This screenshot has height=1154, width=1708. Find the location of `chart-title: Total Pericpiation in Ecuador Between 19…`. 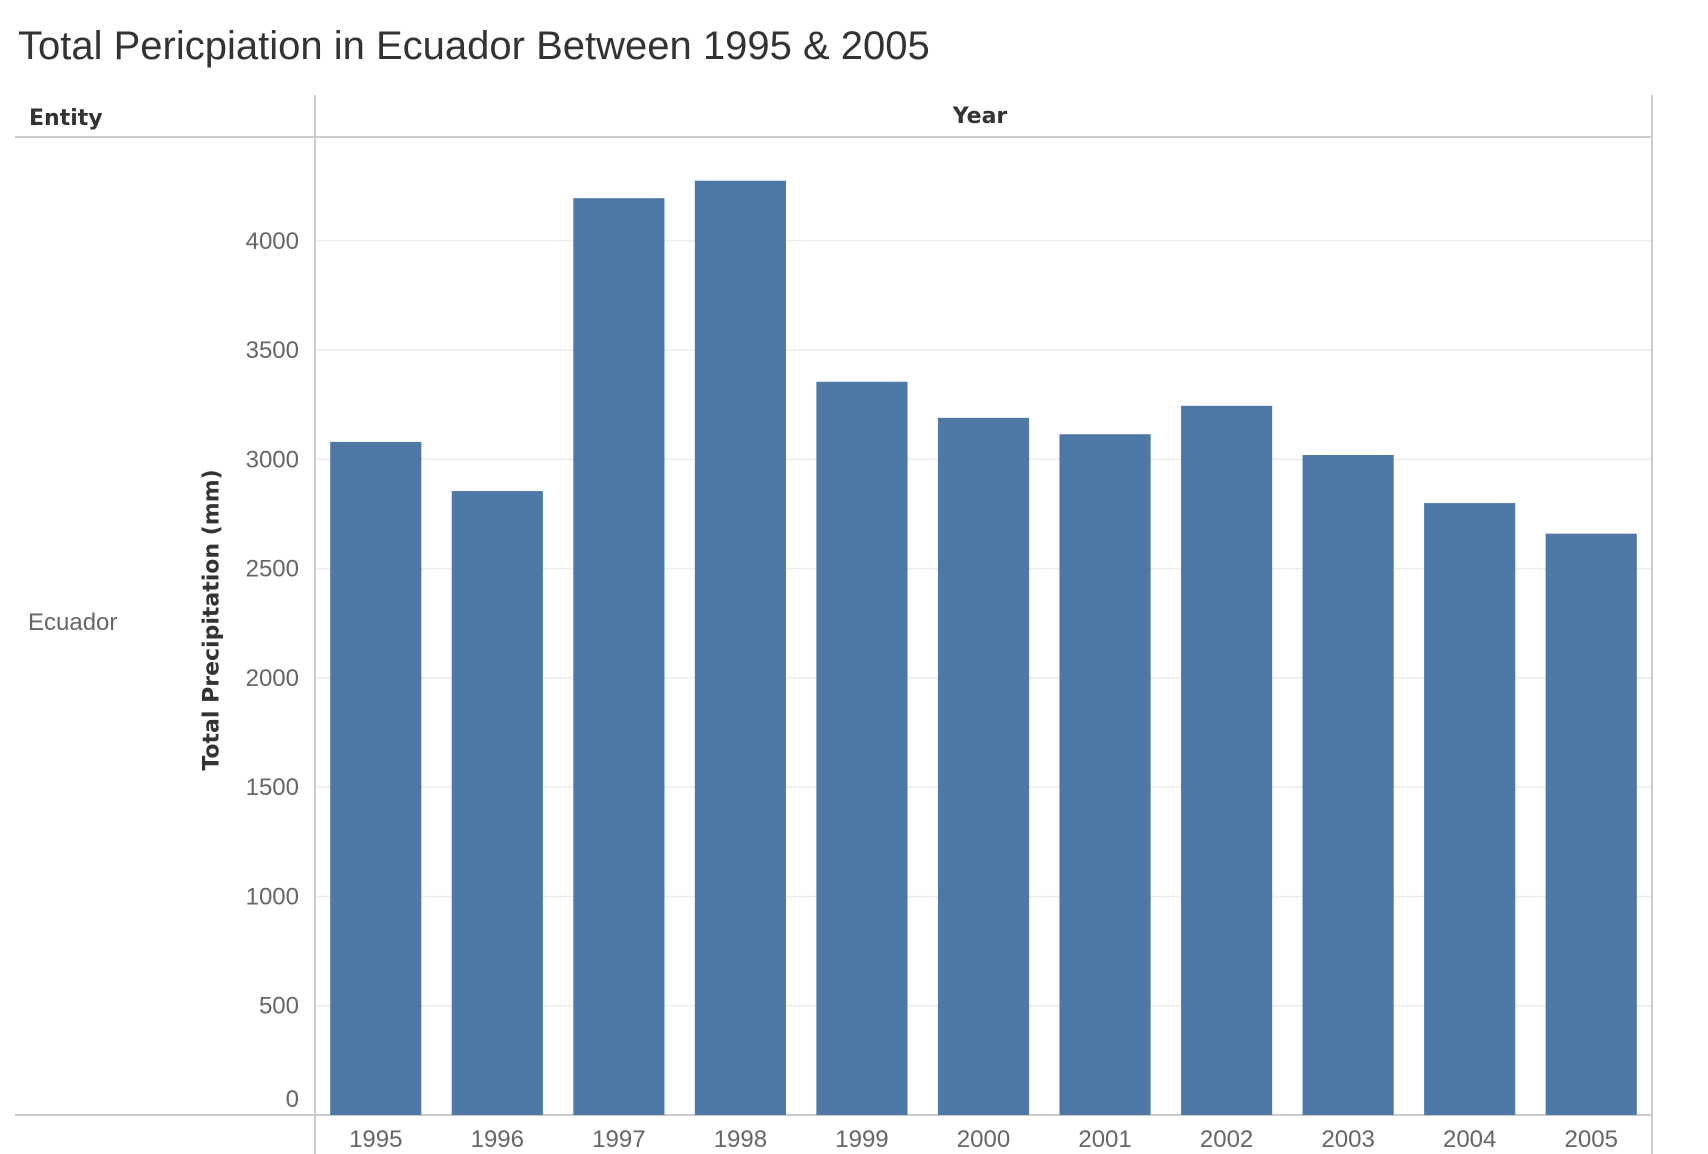

chart-title: Total Pericpiation in Ecuador Between 19… is located at coordinates (474, 46).